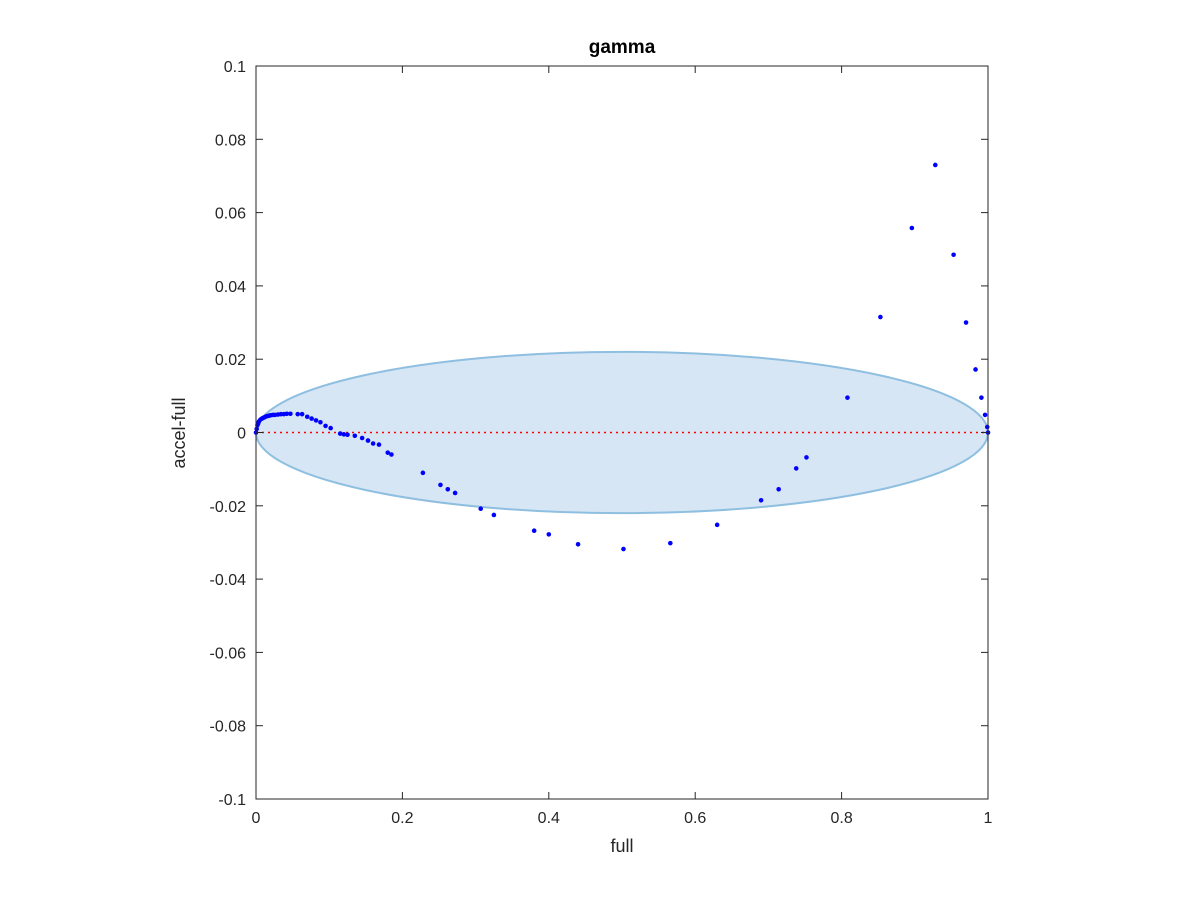 Image resolution: width=1200 pixels, height=900 pixels. I want to click on y-tick-label: 0.08, so click(230, 140).